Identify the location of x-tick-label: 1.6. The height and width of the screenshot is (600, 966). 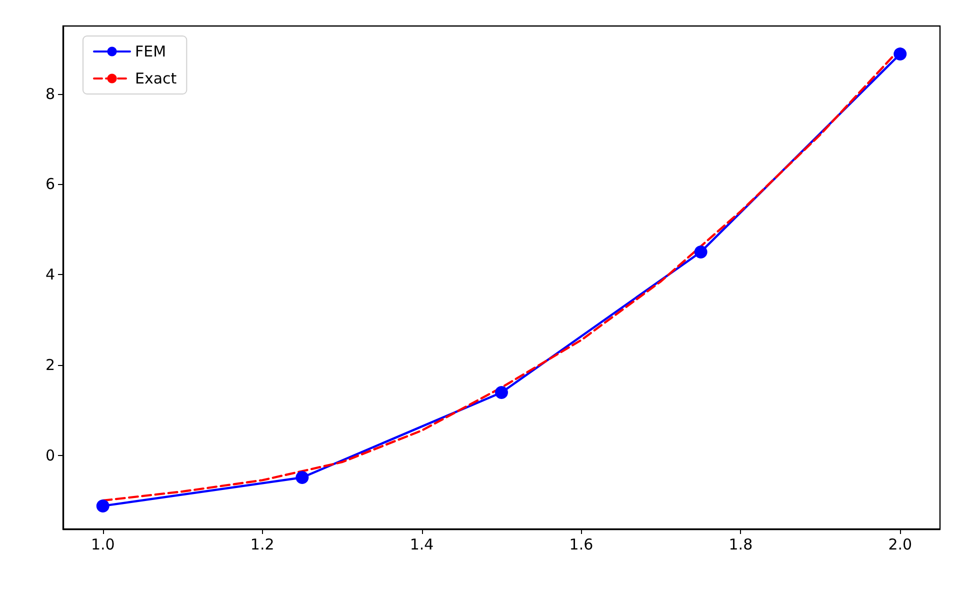
(581, 545).